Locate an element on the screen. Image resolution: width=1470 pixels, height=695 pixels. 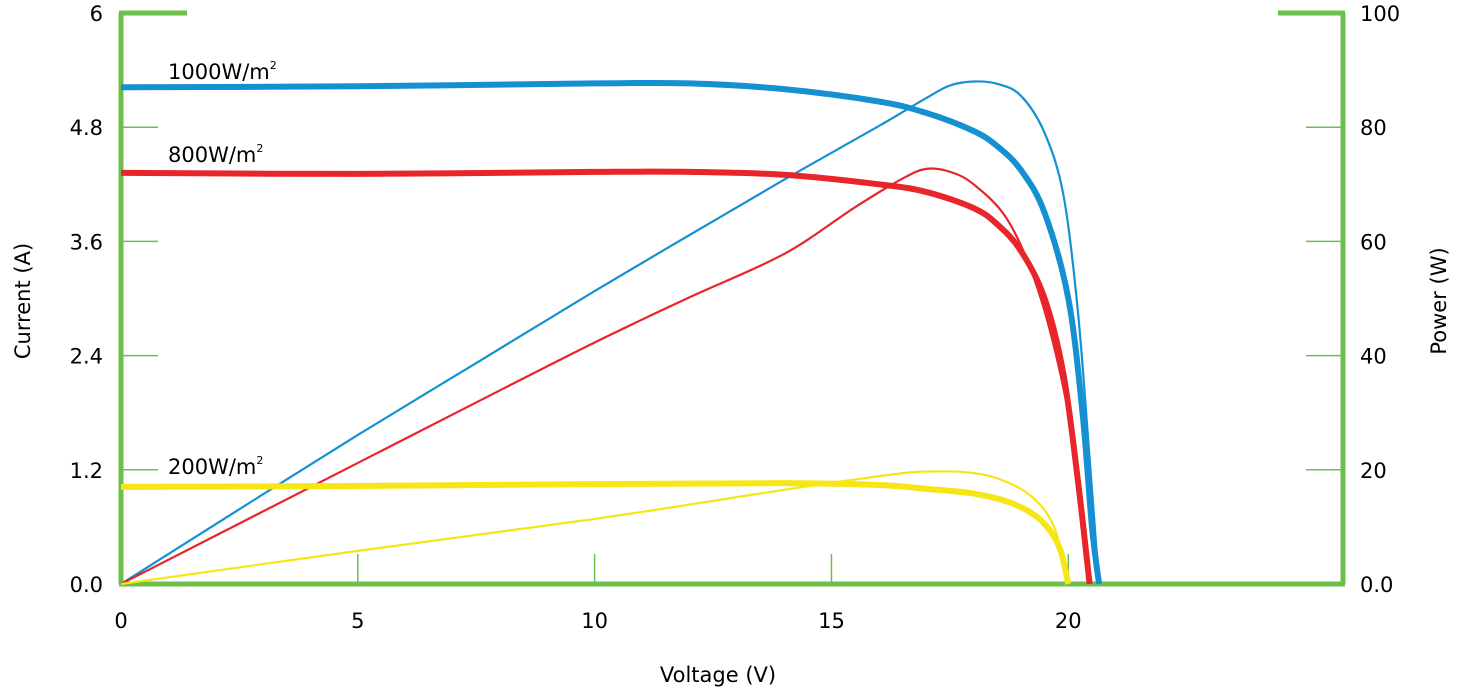
x-tick-label: 15 is located at coordinates (831, 621).